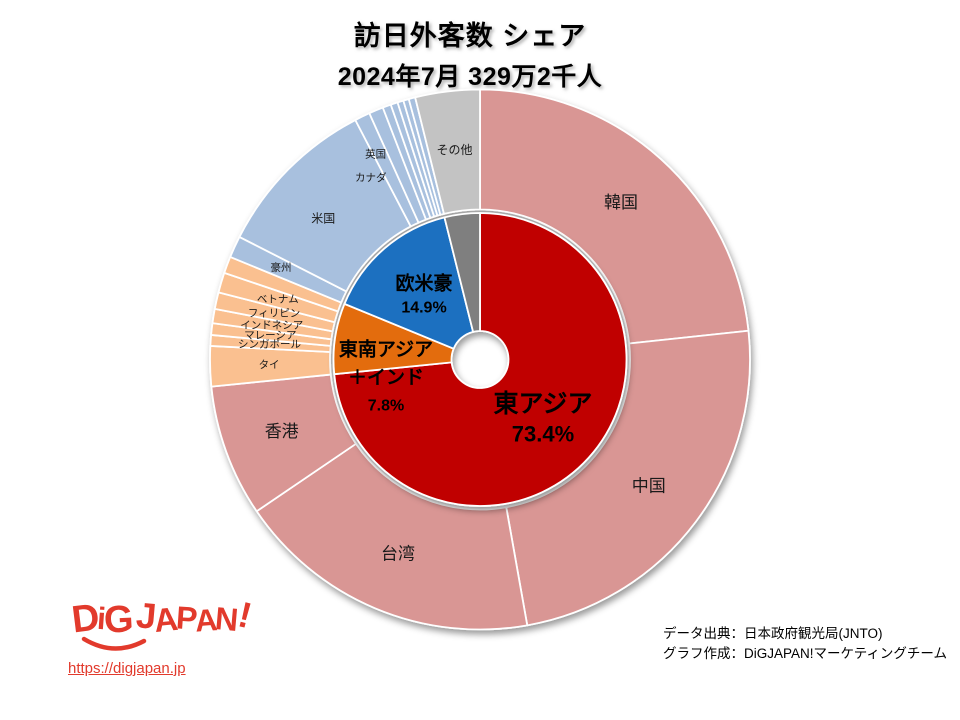 Image resolution: width=960 pixels, height=720 pixels. I want to click on outer-label-タイ: タイ, so click(269, 365).